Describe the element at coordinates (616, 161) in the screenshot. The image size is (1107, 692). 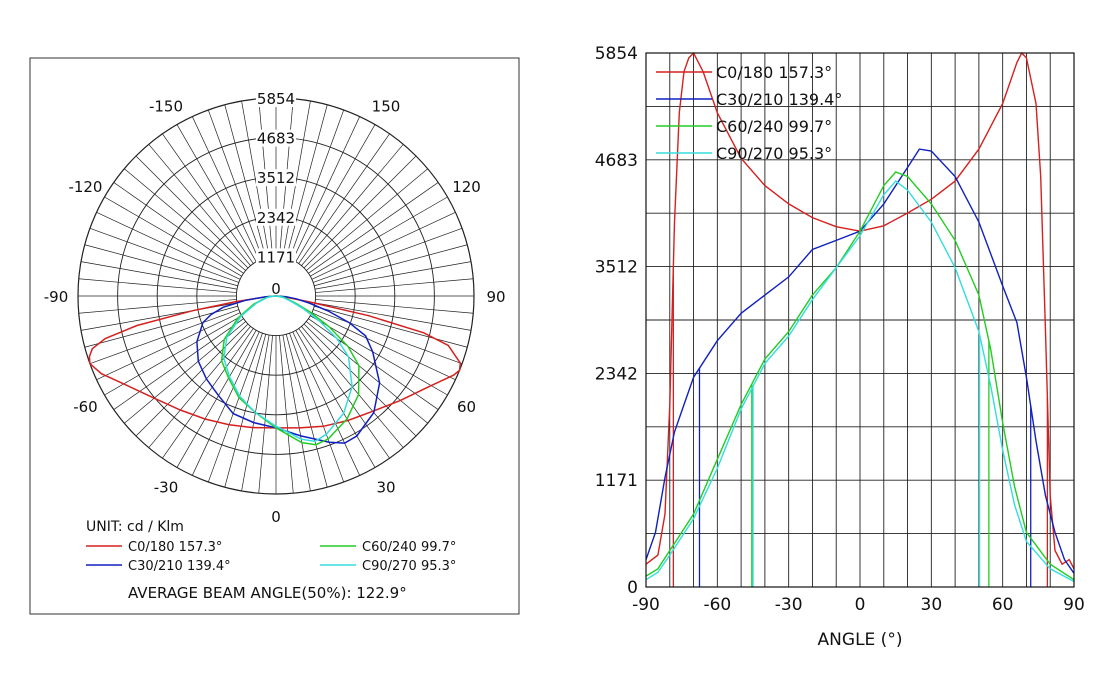
I see `cart-y-tick-4: 4683` at that location.